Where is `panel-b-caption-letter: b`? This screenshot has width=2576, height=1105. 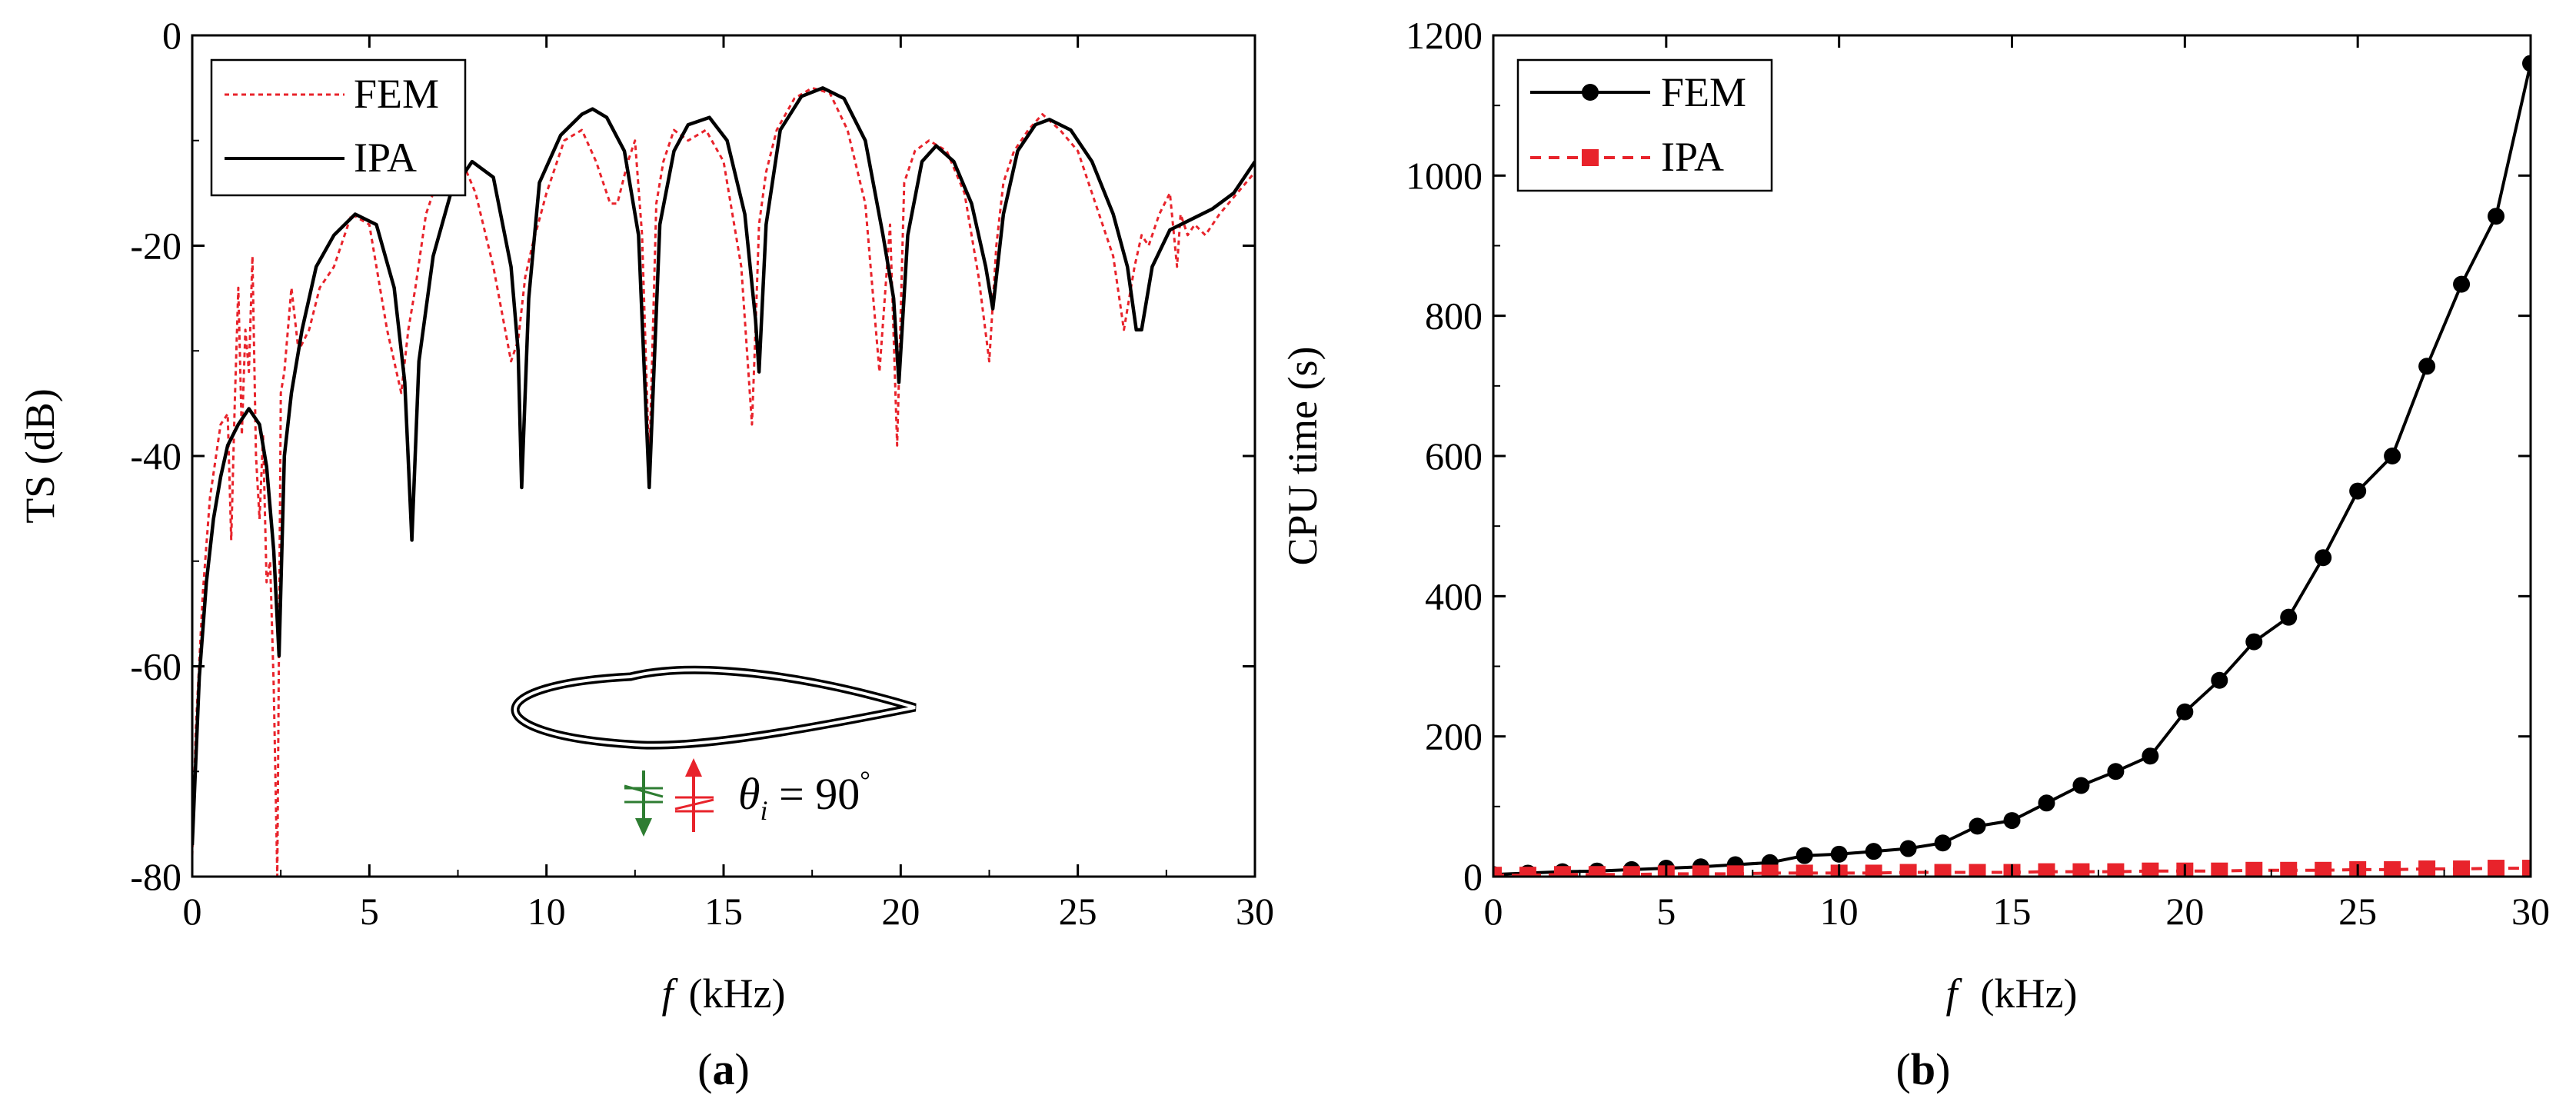 panel-b-caption-letter: b is located at coordinates (1923, 1069).